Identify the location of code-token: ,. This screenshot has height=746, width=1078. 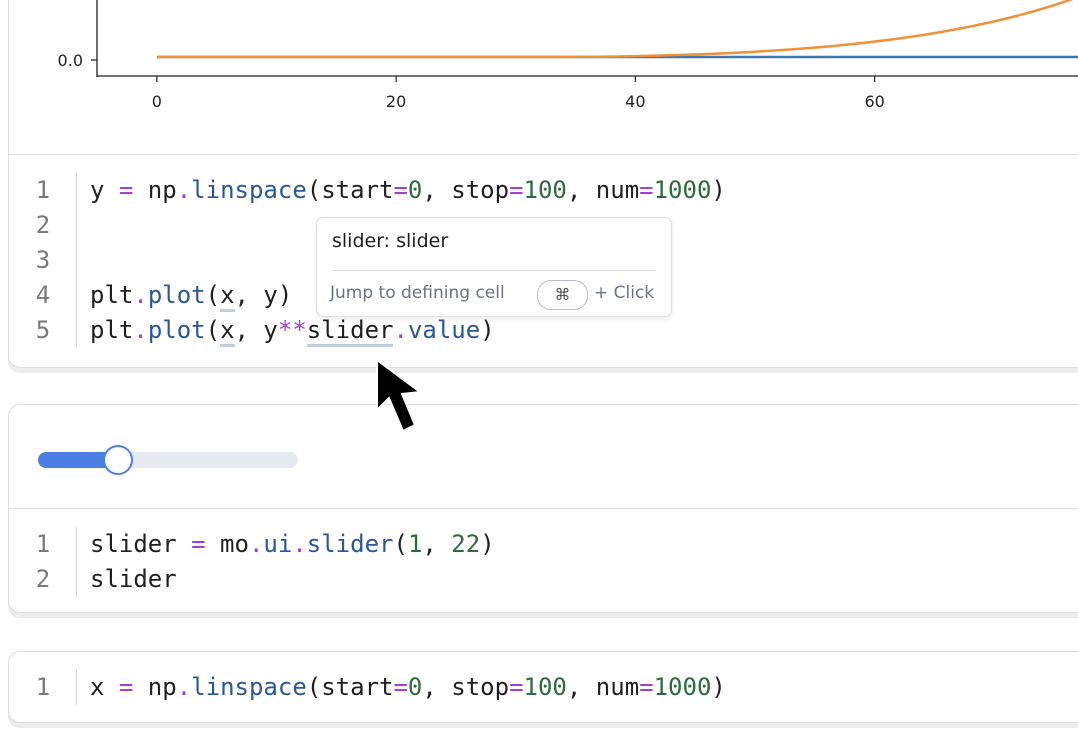
(437, 544).